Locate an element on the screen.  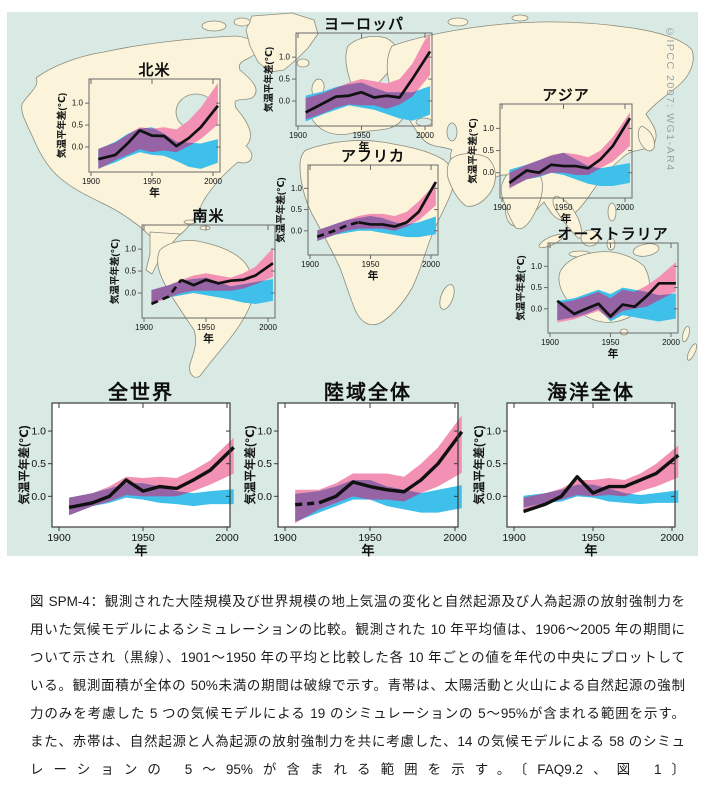
caspian-sea is located at coordinates (452, 132).